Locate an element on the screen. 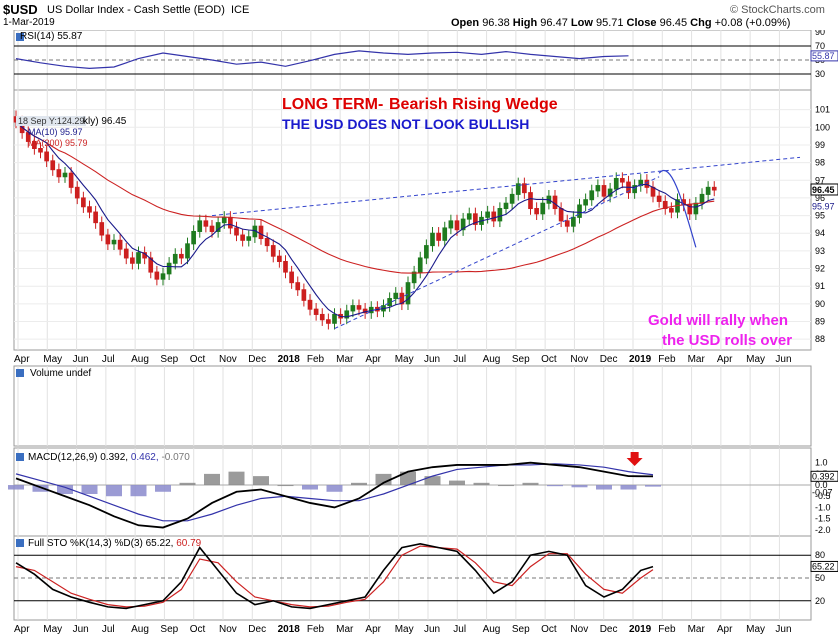 The width and height of the screenshot is (838, 636). macd-hist-value-label: -0.07 is located at coordinates (822, 493).